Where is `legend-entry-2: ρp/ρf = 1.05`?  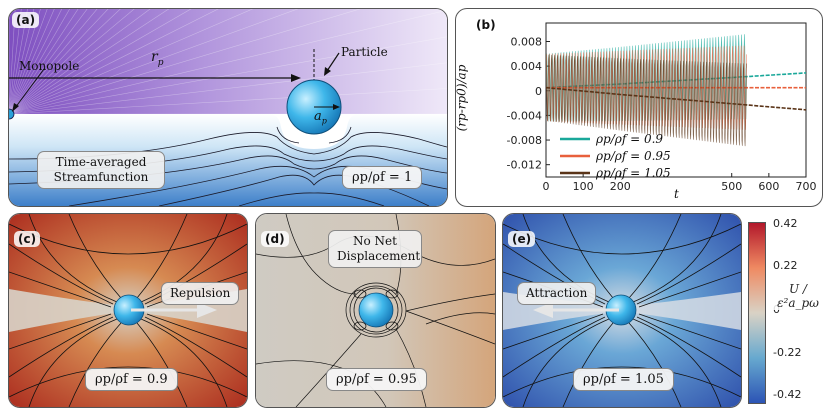 legend-entry-2: ρp/ρf = 1.05 is located at coordinates (633, 173).